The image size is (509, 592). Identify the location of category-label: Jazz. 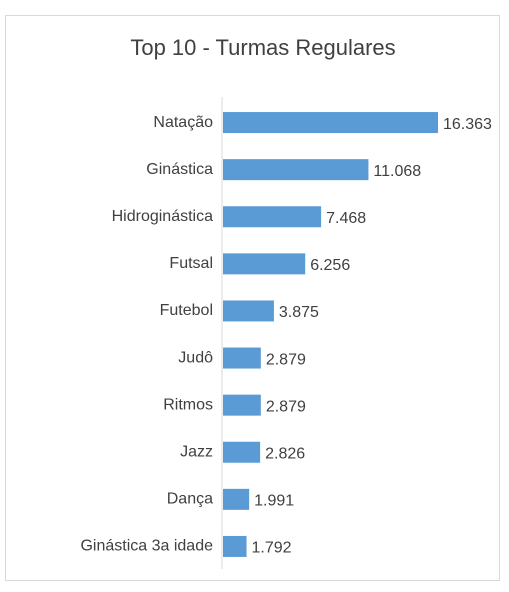
(196, 451).